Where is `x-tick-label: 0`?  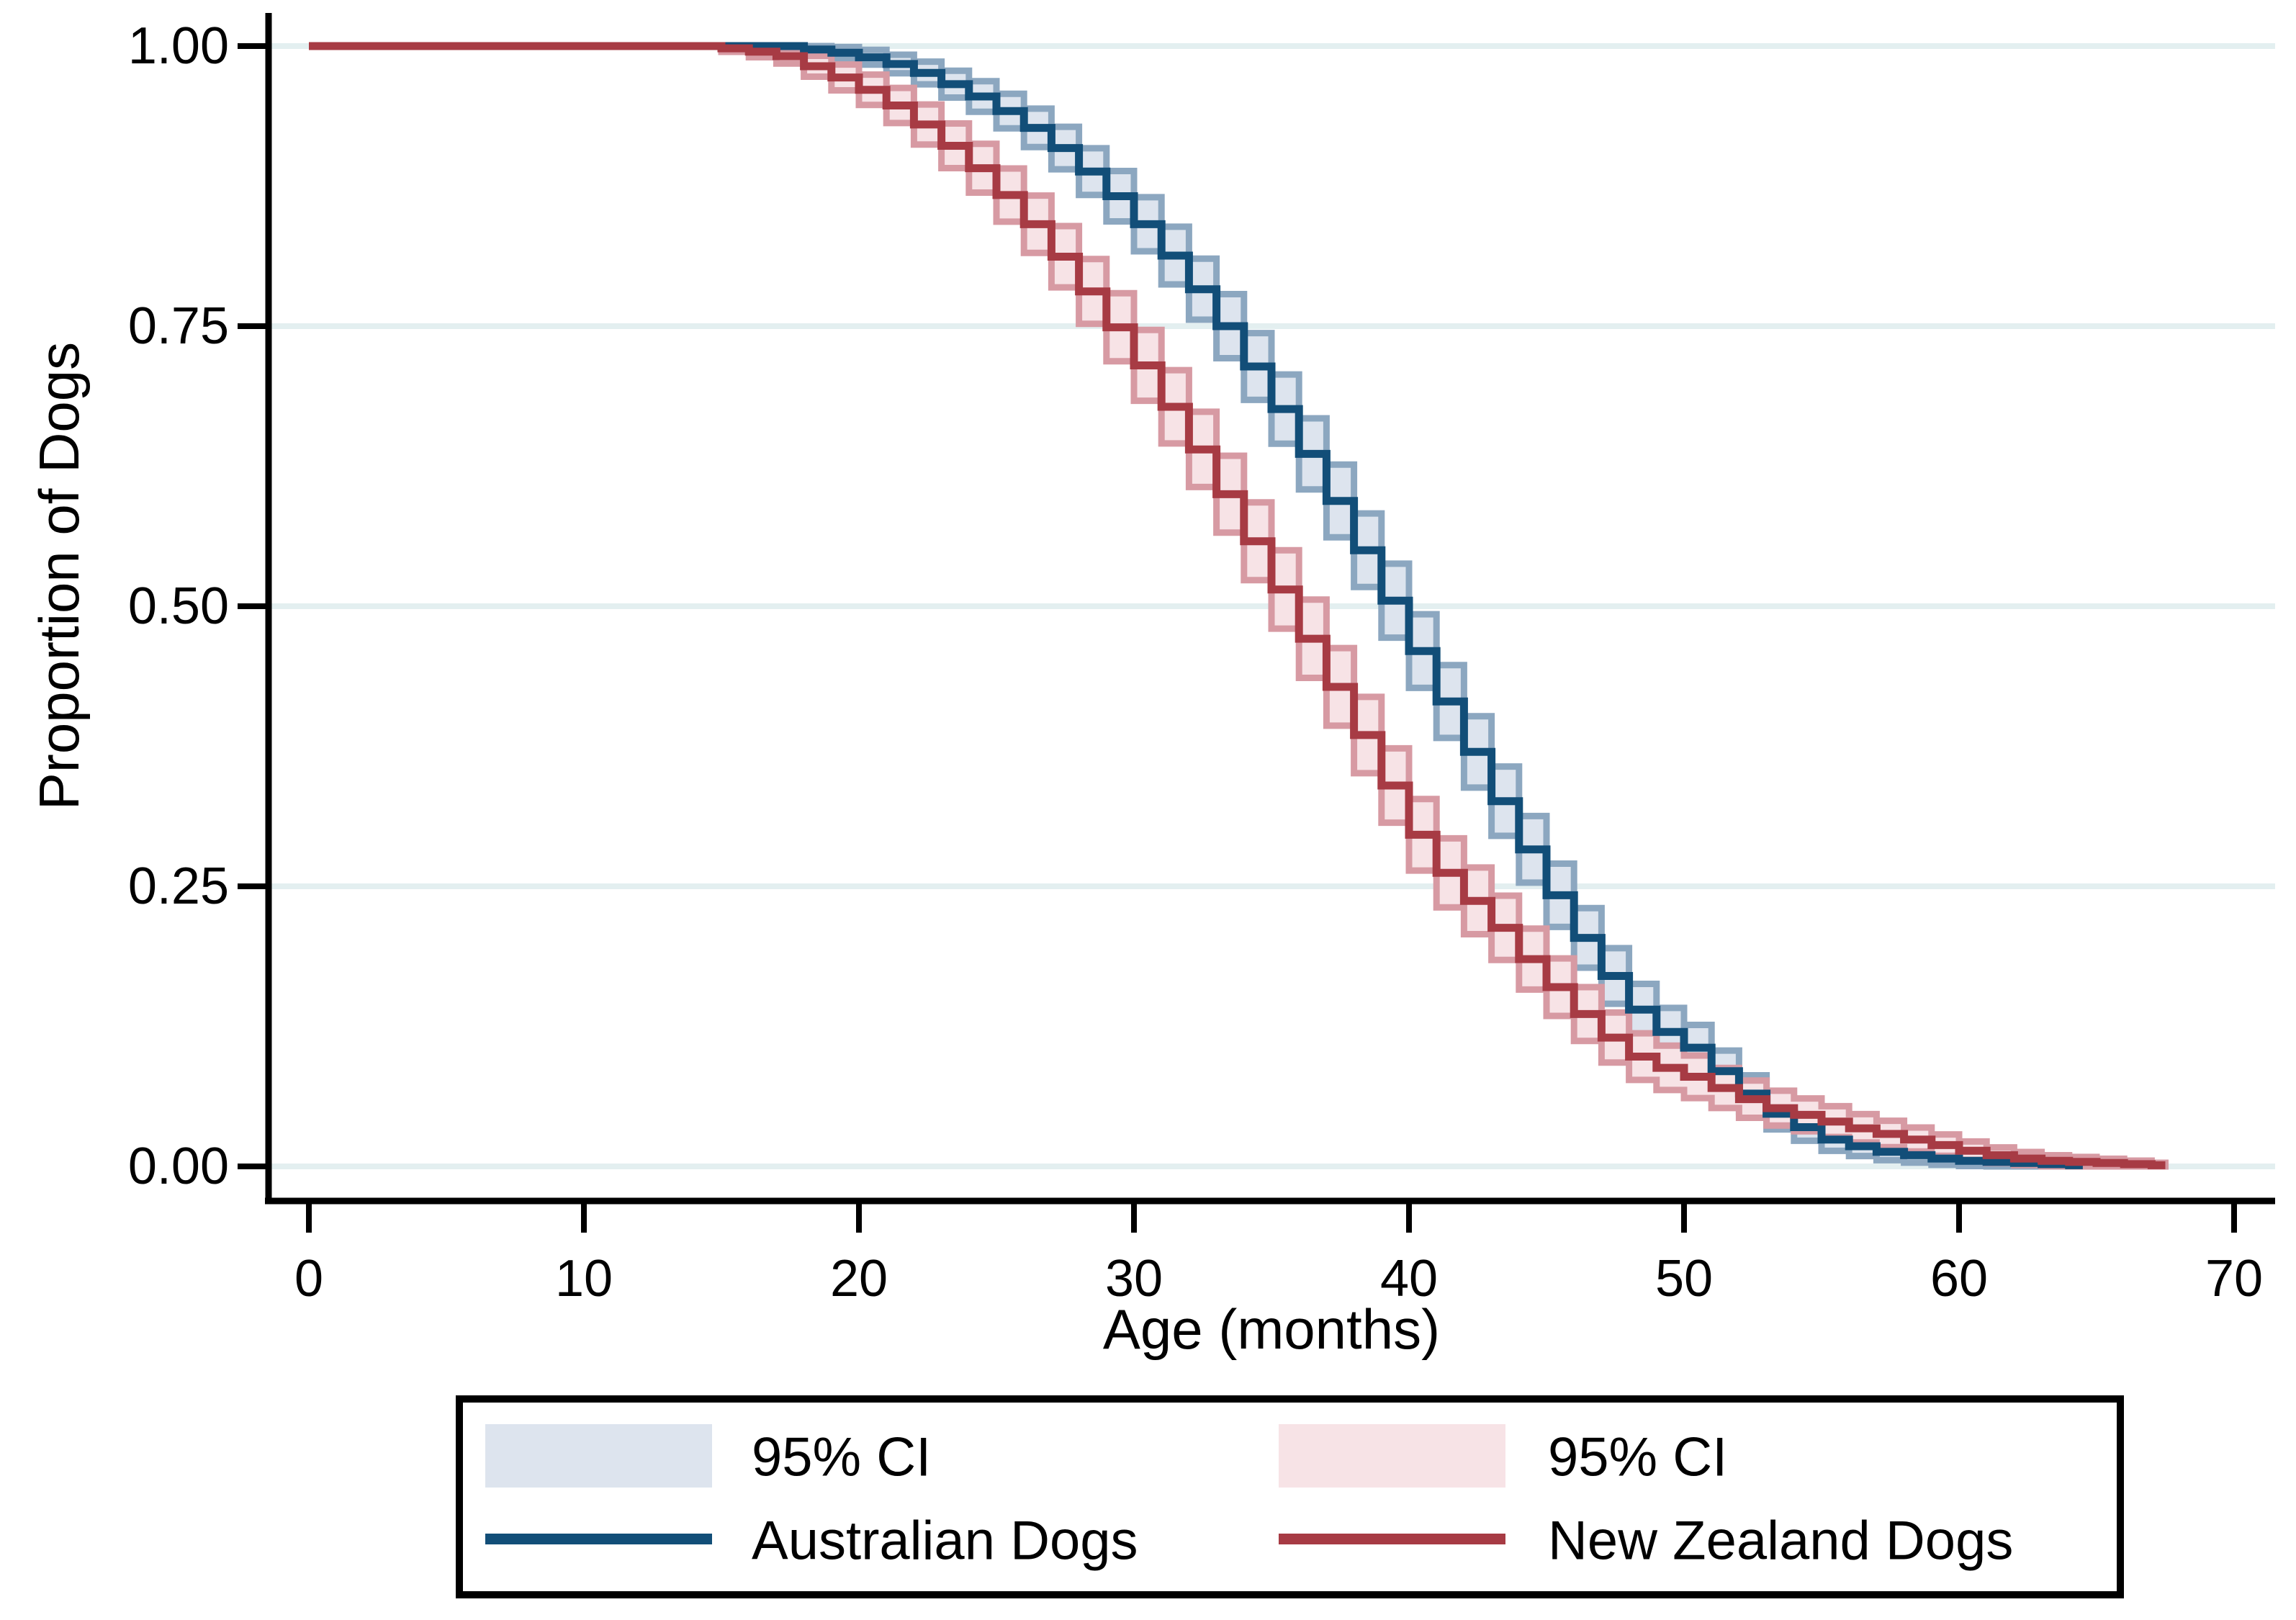
x-tick-label: 0 is located at coordinates (309, 1279).